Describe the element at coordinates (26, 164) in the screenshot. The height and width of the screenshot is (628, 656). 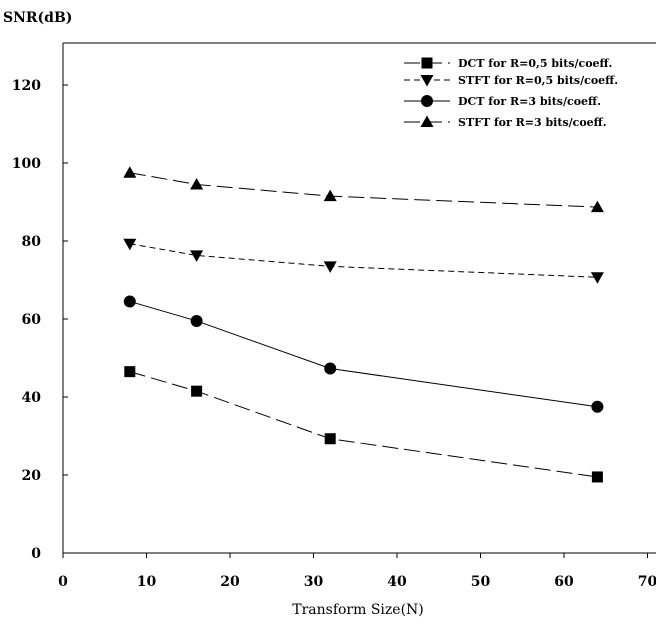
I see `y-tick-label: 100` at that location.